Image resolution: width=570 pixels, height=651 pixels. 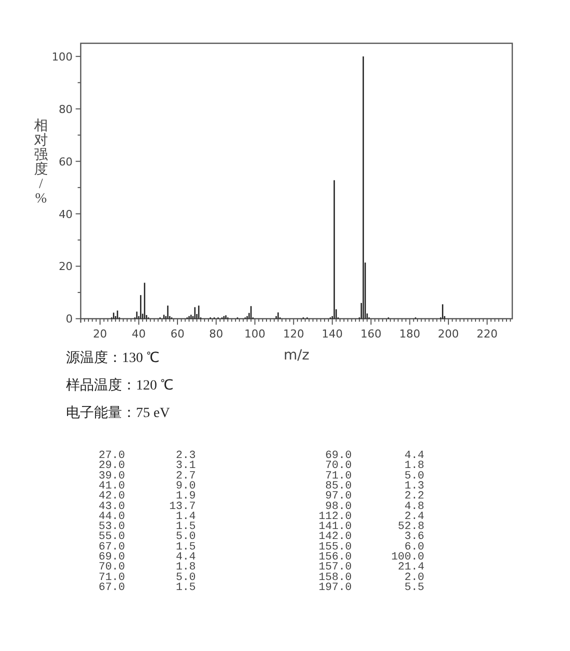 What do you see at coordinates (409, 334) in the screenshot?
I see `x-tick-label: 180` at bounding box center [409, 334].